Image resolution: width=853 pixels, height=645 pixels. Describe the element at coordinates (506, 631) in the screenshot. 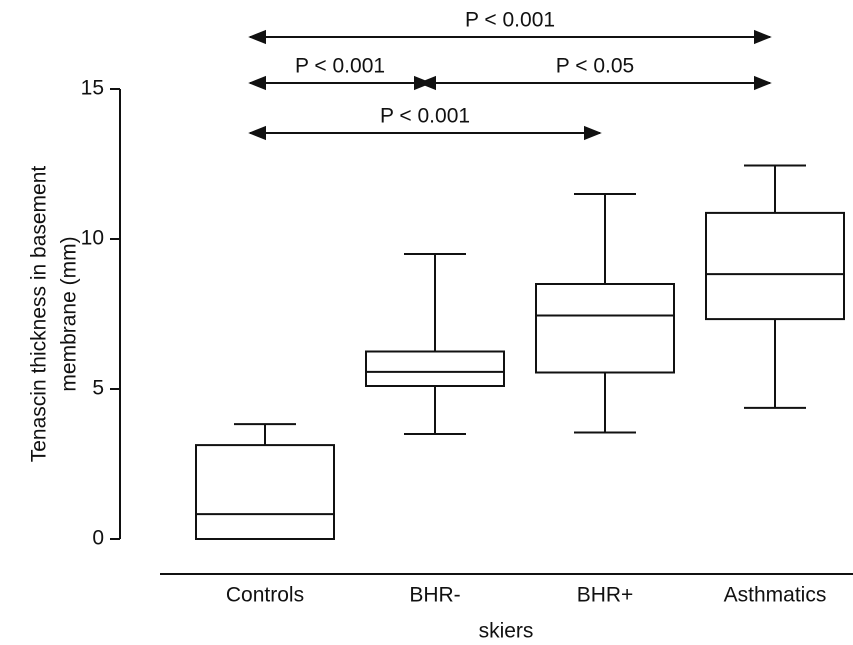

I see `x-axis-label: skiers` at that location.